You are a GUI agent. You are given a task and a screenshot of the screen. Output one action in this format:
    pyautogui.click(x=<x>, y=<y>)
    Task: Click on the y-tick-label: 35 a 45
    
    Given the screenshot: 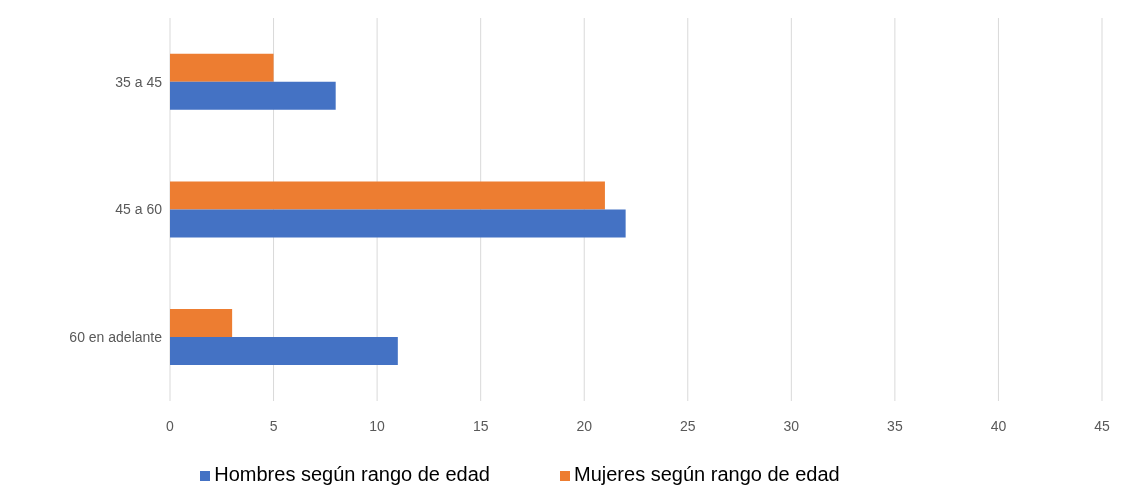 What is the action you would take?
    pyautogui.click(x=139, y=81)
    